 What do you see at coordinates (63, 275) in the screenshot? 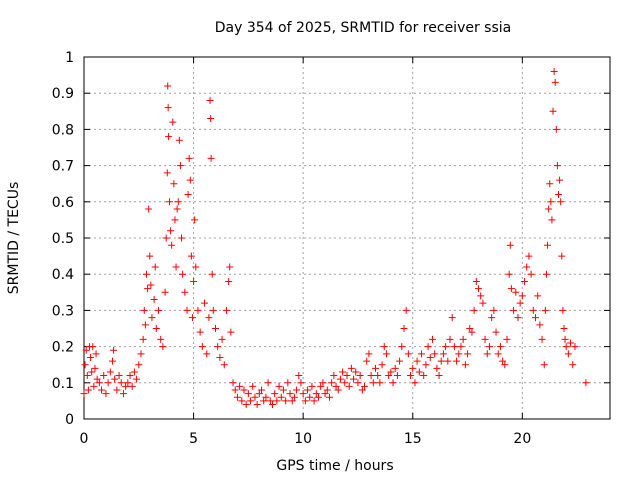
I see `y-tick-label: 0.4` at bounding box center [63, 275].